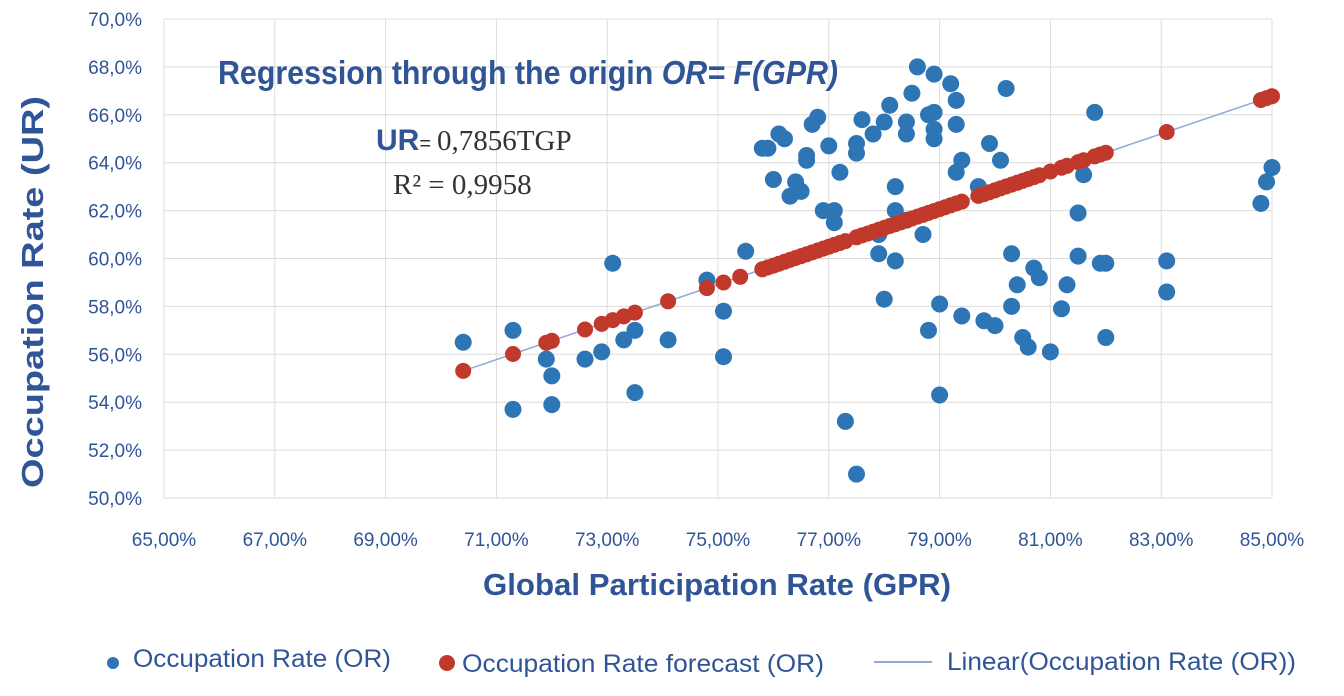 The width and height of the screenshot is (1344, 696). I want to click on r-squared: R² = 0,9958, so click(462, 185).